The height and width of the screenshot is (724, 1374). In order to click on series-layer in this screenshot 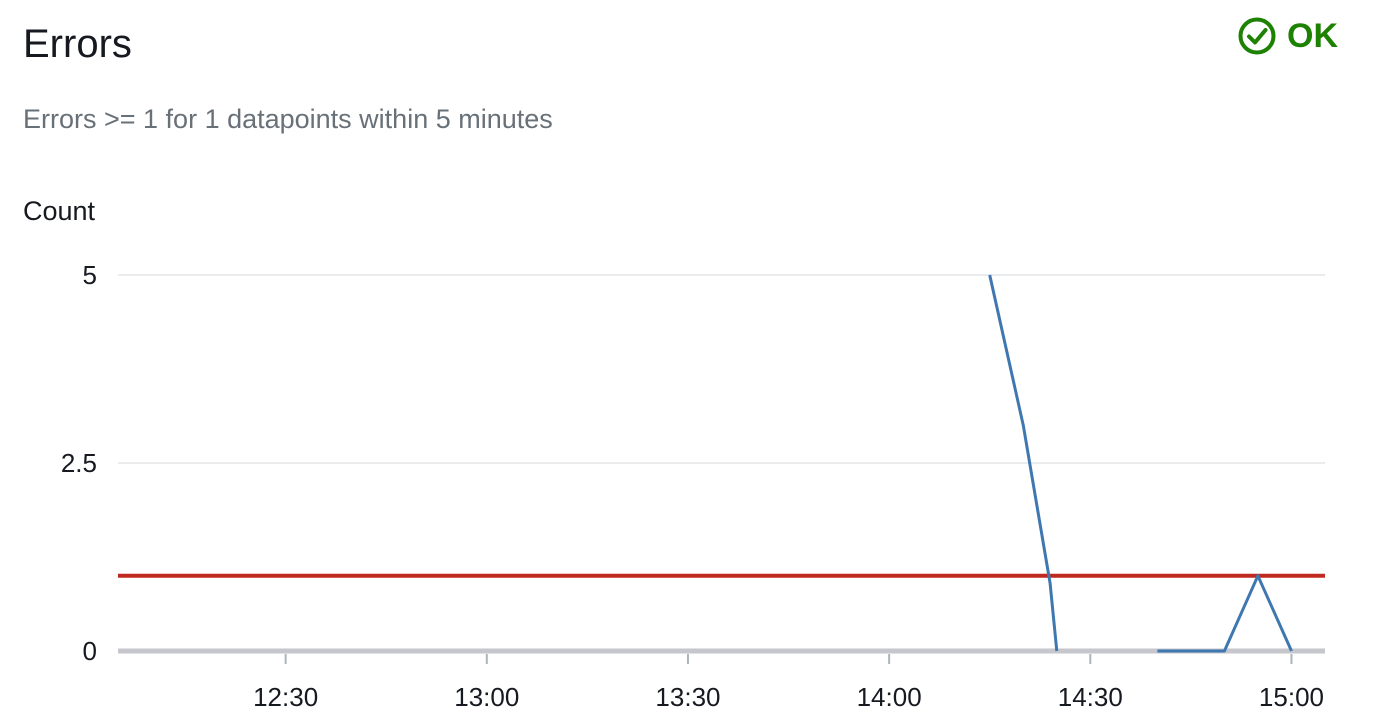, I will do `click(1140, 463)`.